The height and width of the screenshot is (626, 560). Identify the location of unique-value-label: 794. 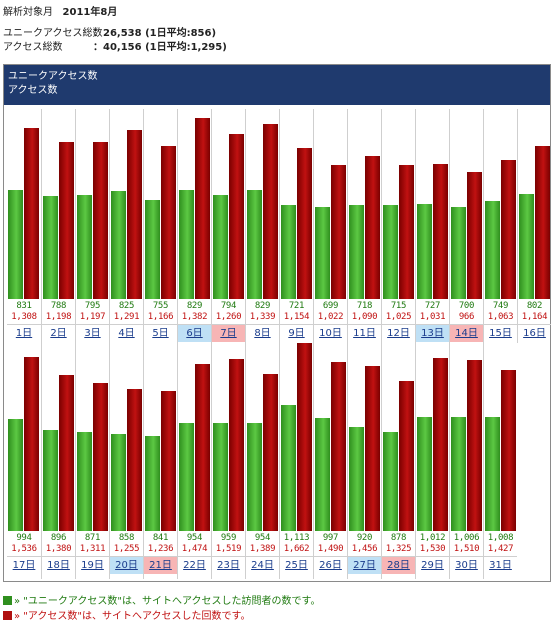
(228, 306).